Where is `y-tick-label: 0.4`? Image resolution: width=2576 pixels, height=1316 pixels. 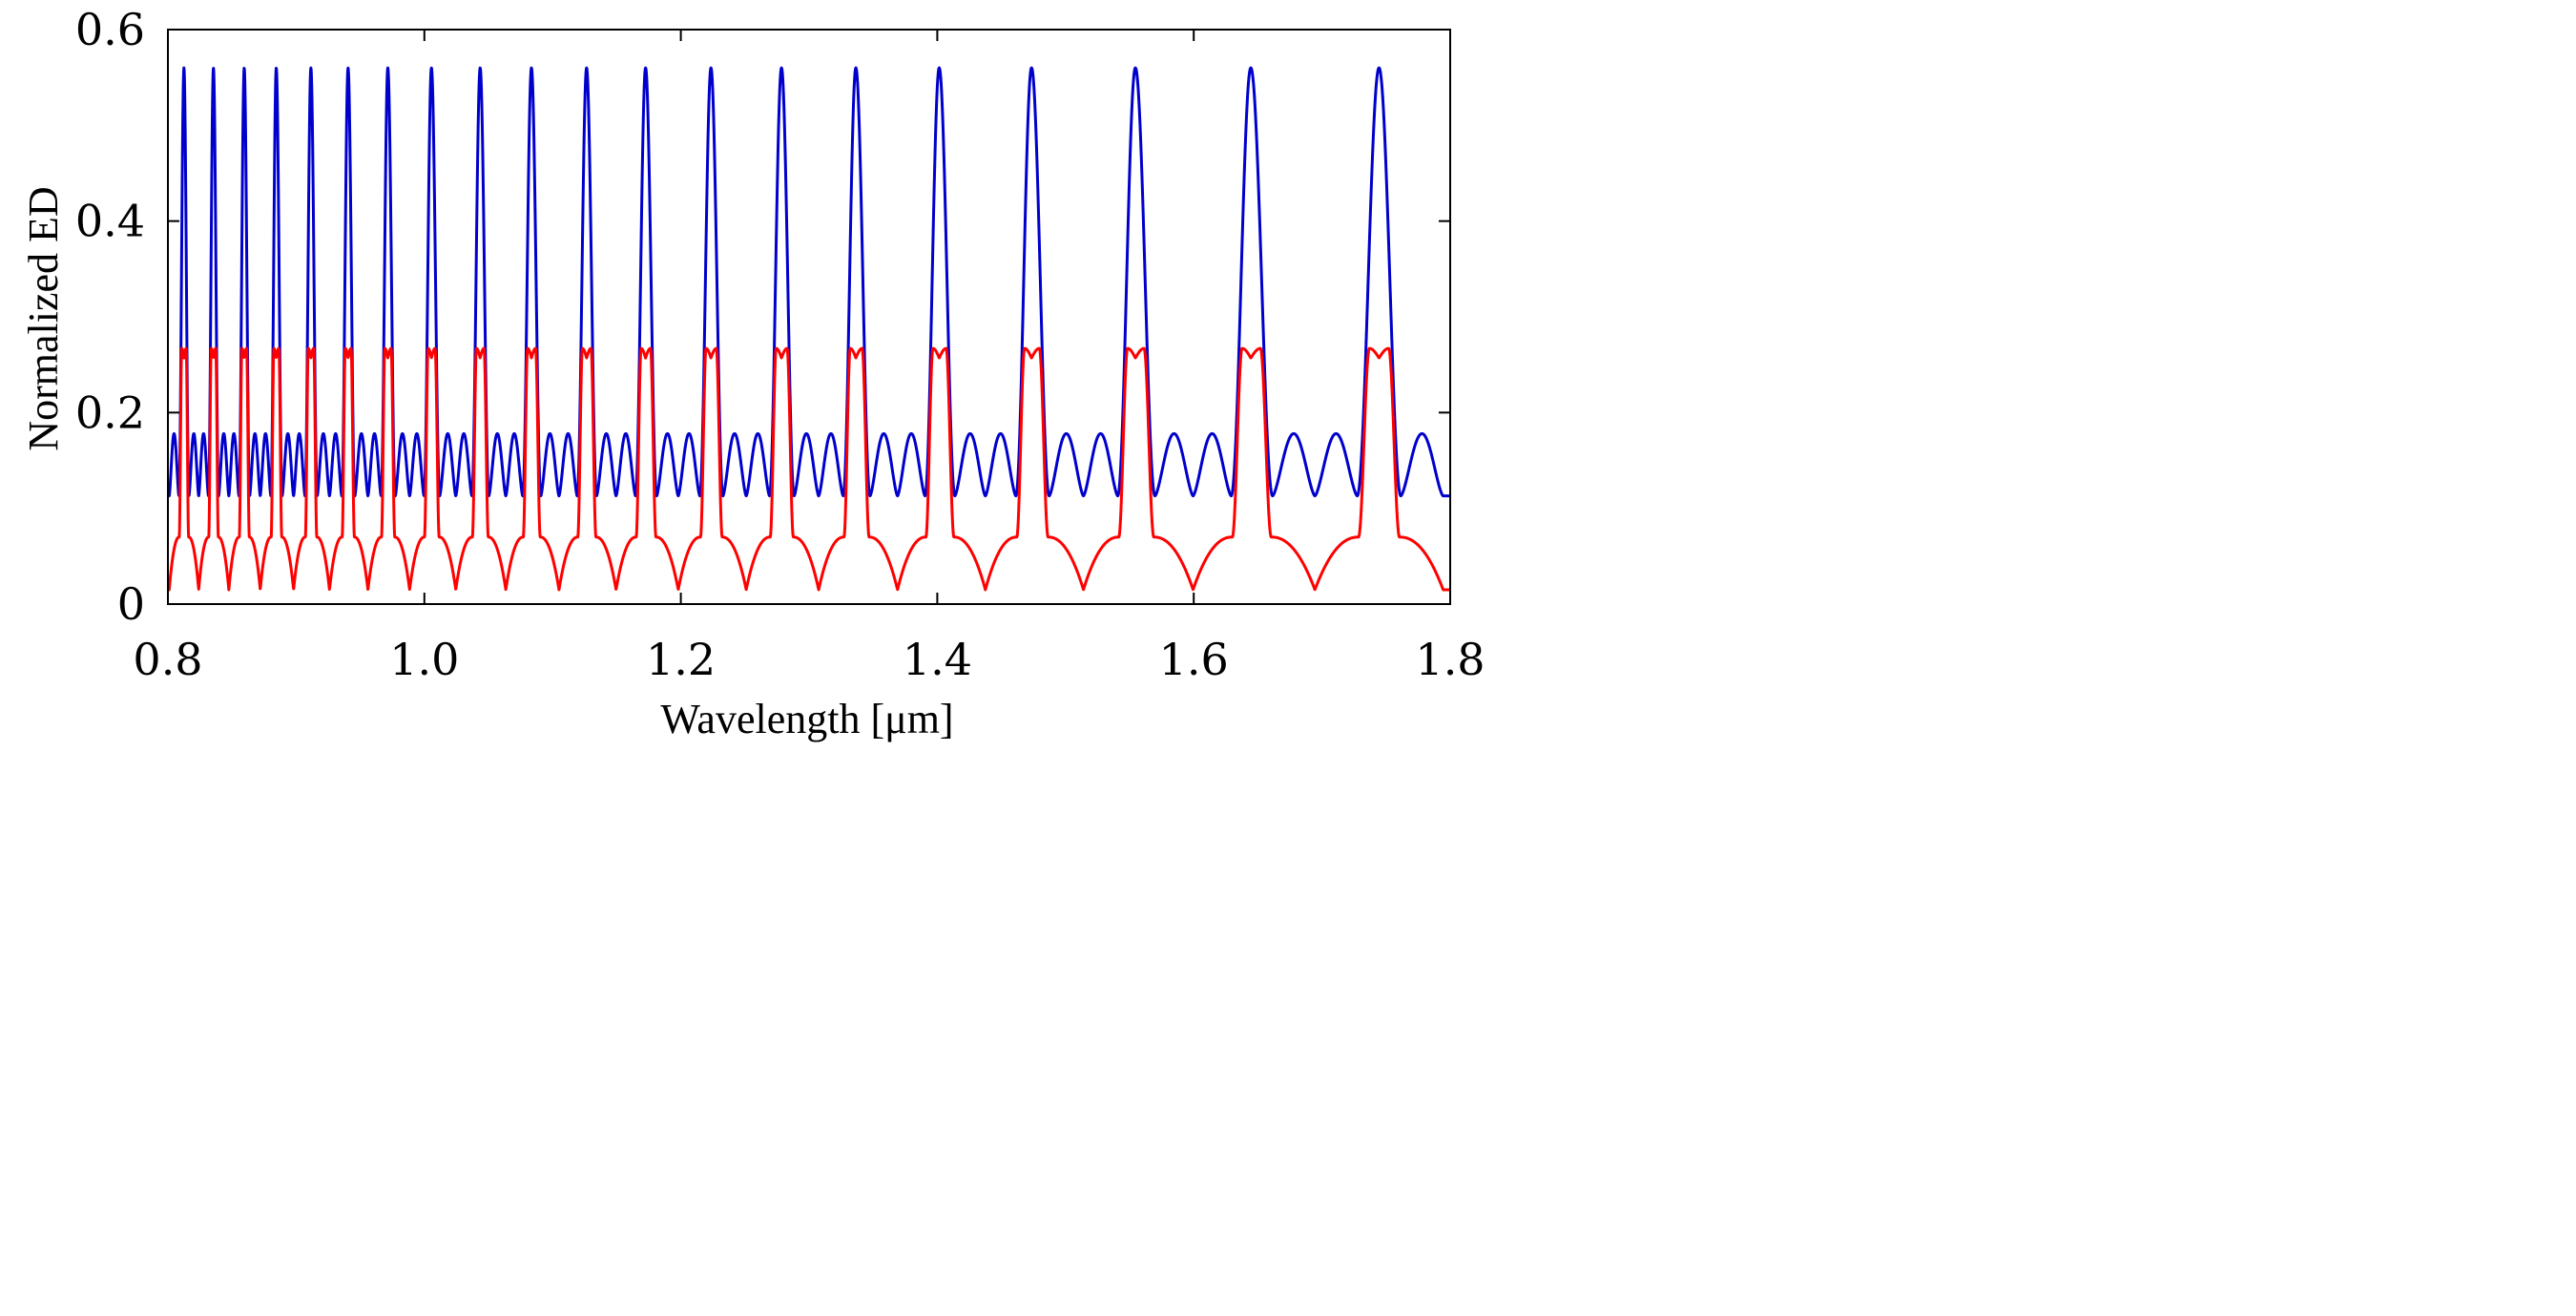 y-tick-label: 0.4 is located at coordinates (110, 221).